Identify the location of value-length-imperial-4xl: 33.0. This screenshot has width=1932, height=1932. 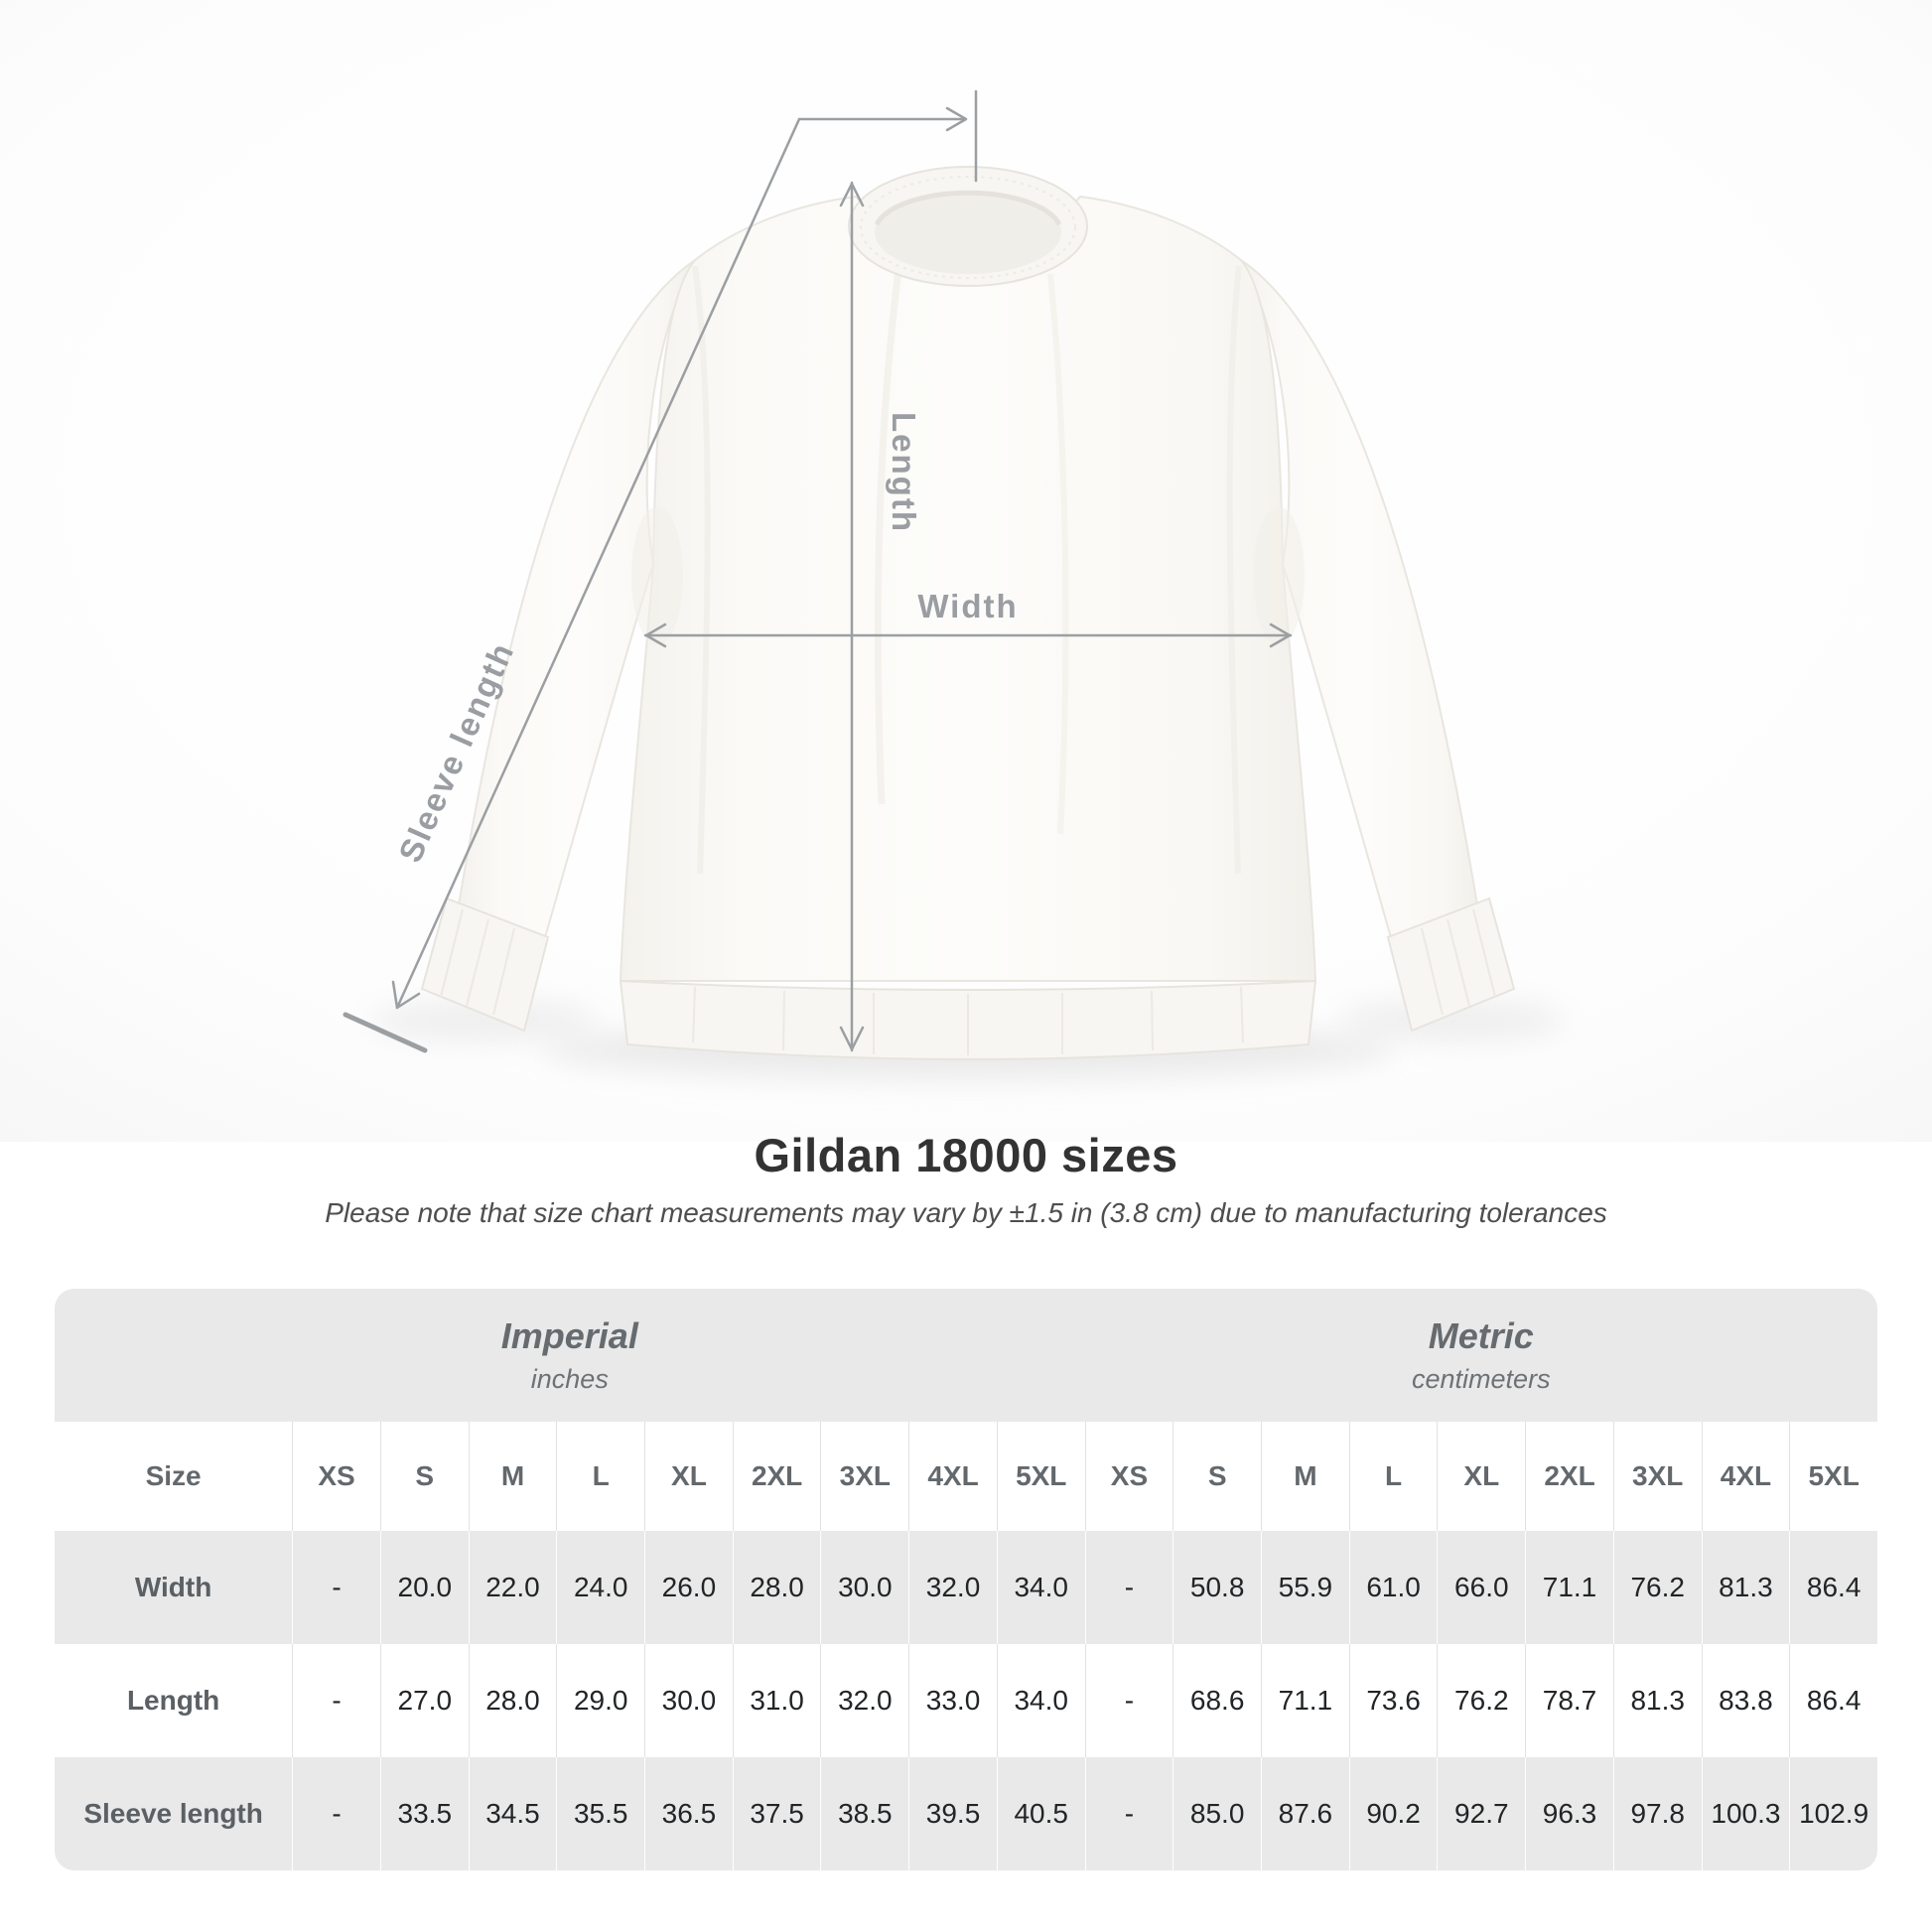
(953, 1701).